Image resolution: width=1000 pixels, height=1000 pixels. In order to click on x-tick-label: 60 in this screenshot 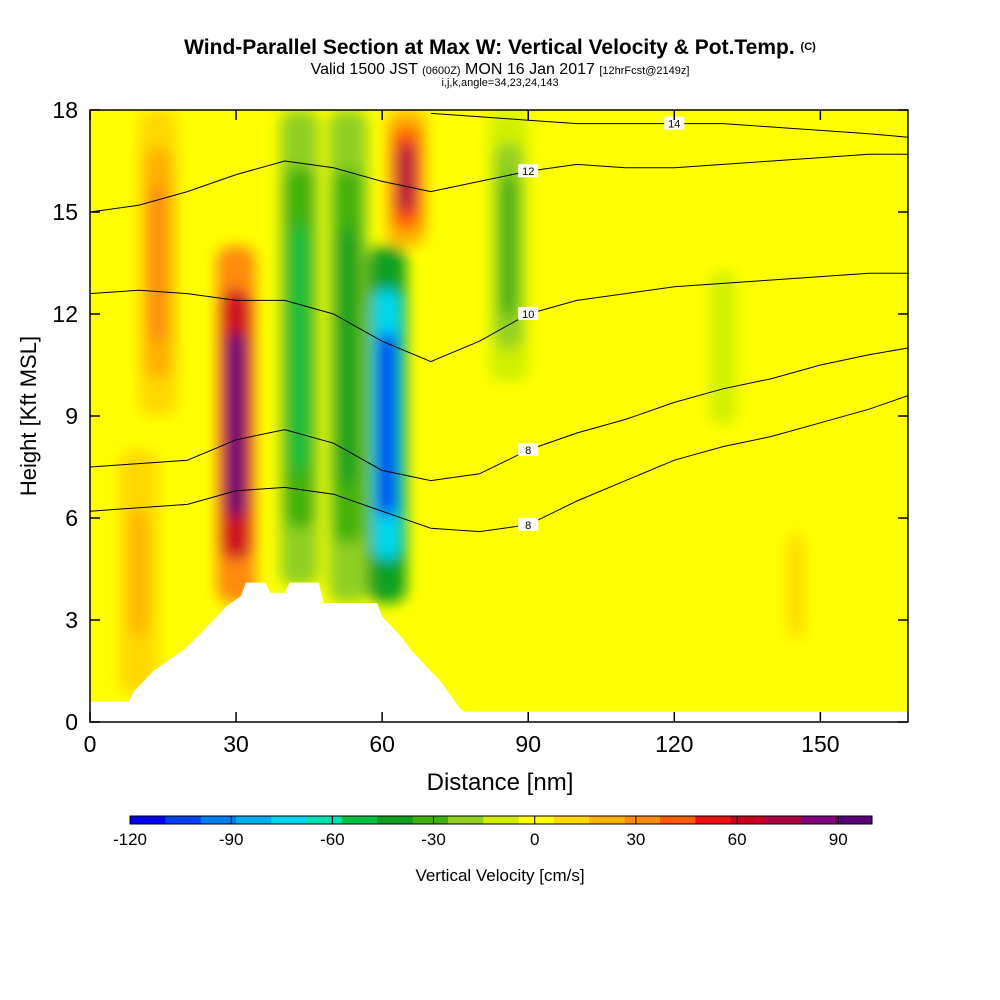, I will do `click(382, 744)`.